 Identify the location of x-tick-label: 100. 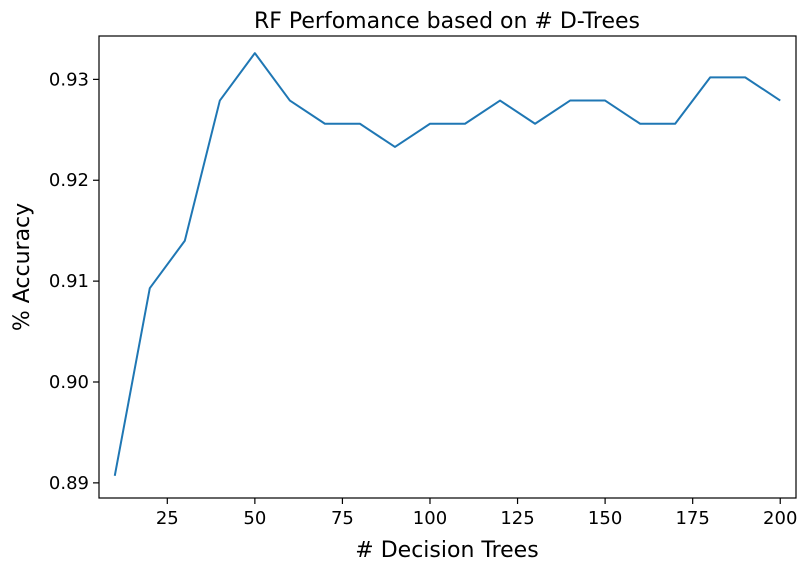
(430, 518).